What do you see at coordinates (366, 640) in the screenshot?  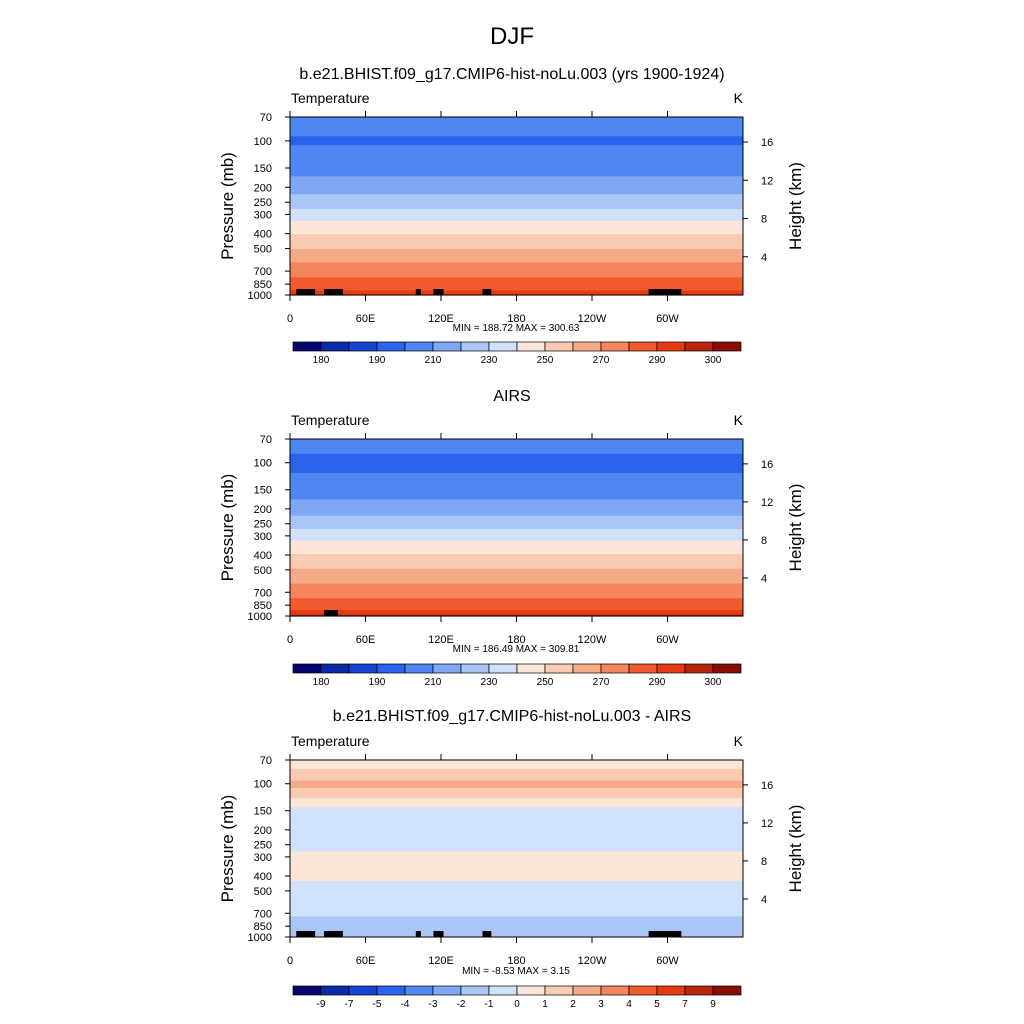 I see `x-tick-label: 60E` at bounding box center [366, 640].